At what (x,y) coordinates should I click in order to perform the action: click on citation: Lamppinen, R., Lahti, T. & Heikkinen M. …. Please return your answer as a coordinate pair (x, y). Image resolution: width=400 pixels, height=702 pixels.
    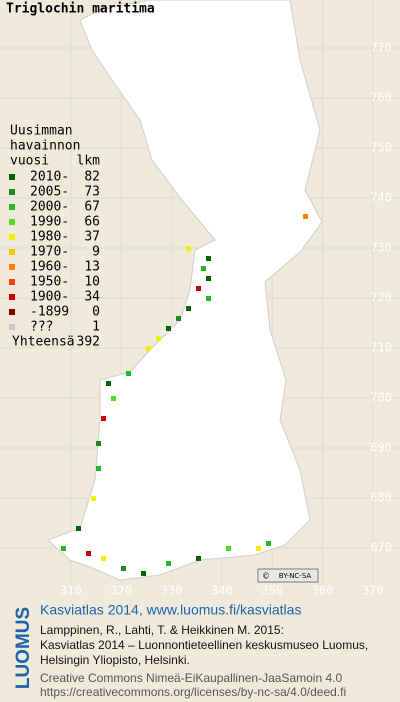
    Looking at the image, I should click on (162, 630).